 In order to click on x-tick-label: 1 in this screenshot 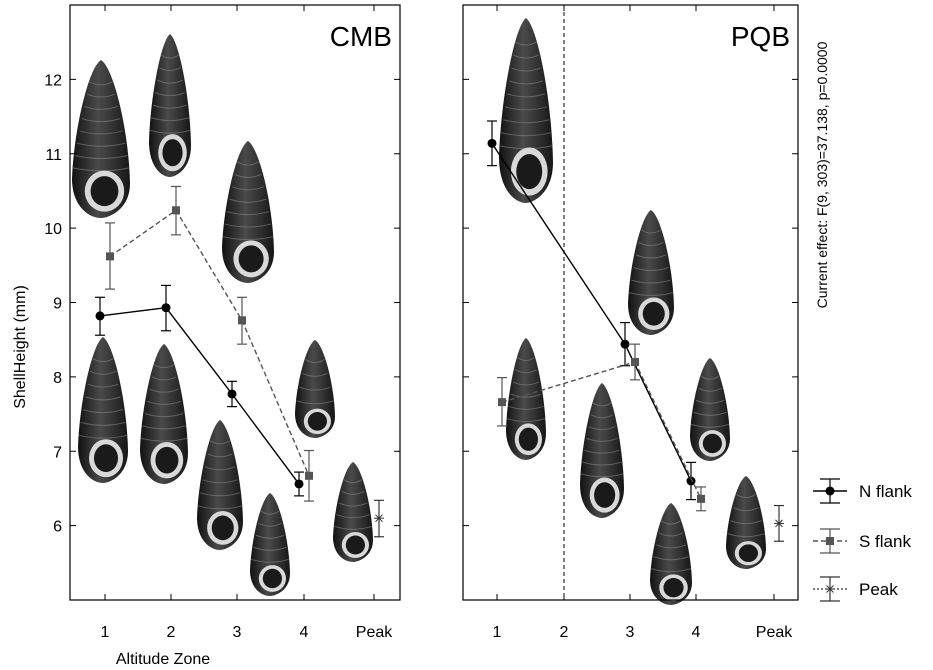, I will do `click(497, 632)`.